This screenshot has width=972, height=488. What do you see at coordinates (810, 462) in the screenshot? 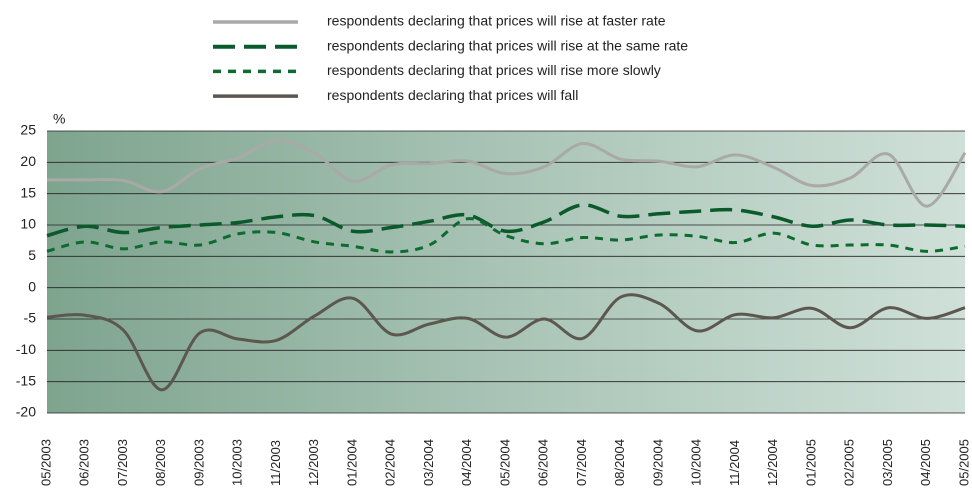
I see `x-tick-label: 01/2005` at bounding box center [810, 462].